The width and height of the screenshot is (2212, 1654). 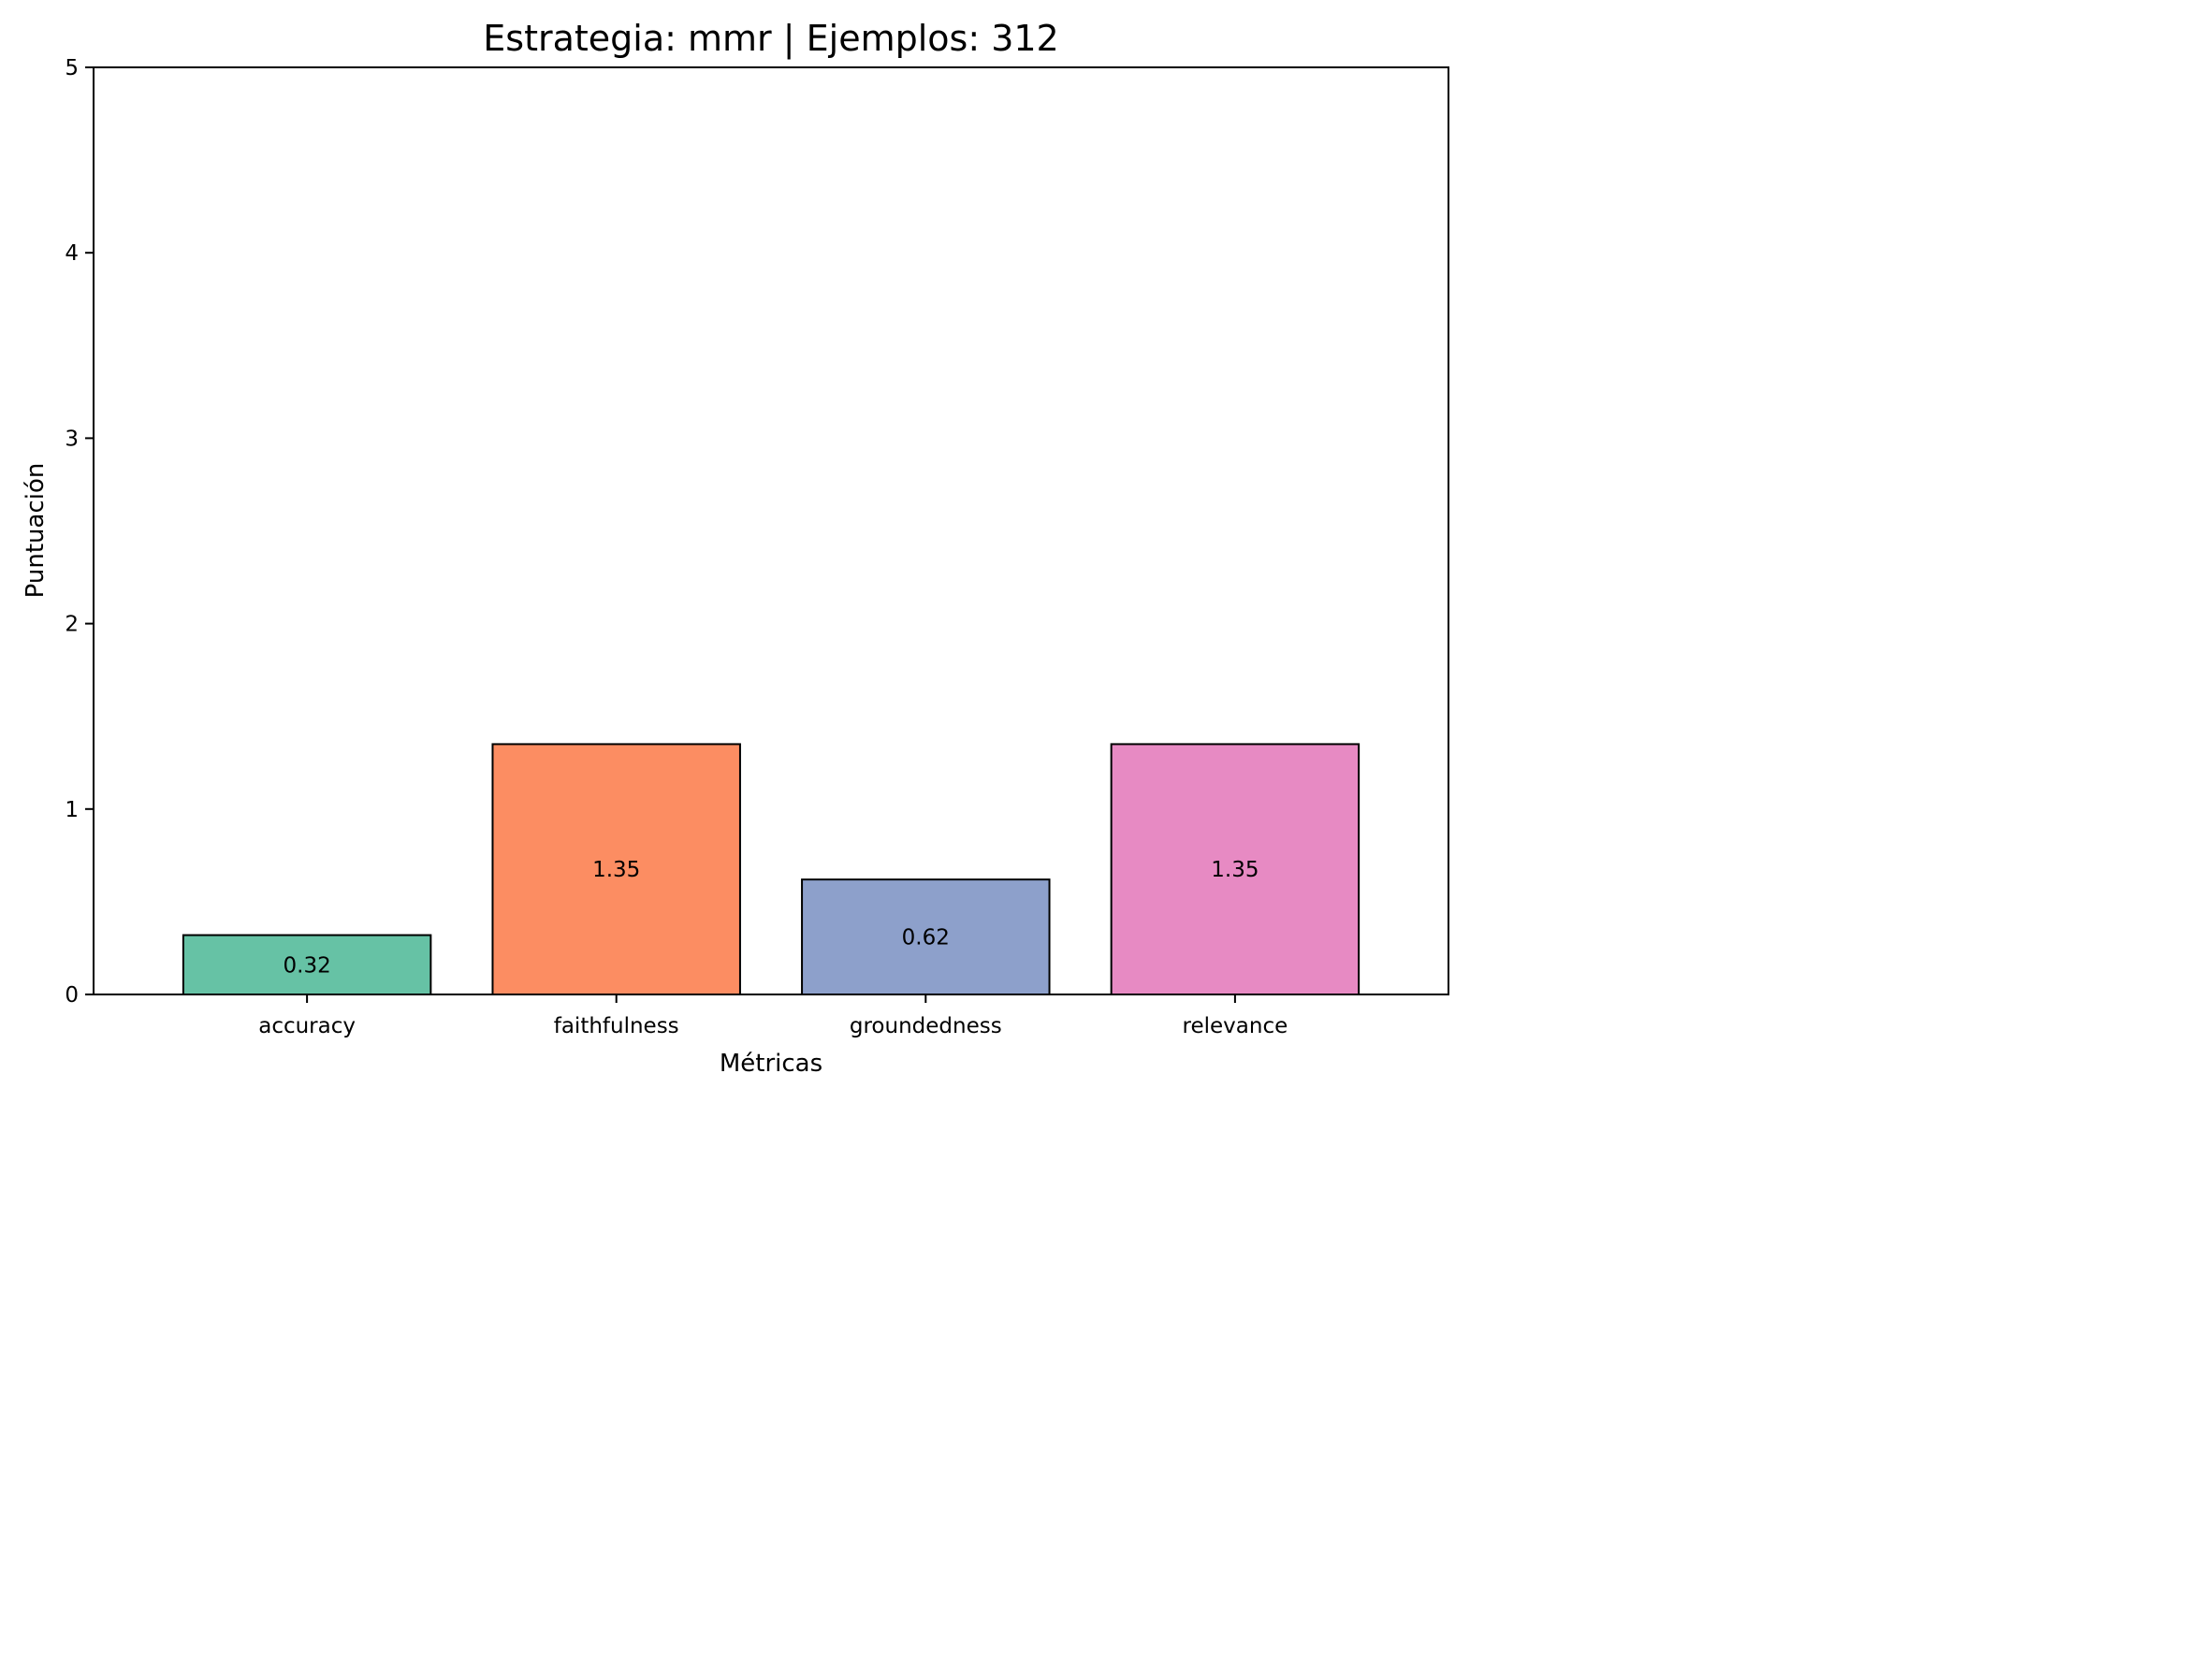 I want to click on chart-title: Estrategia: mmr | Ejemplos: 312, so click(x=770, y=39).